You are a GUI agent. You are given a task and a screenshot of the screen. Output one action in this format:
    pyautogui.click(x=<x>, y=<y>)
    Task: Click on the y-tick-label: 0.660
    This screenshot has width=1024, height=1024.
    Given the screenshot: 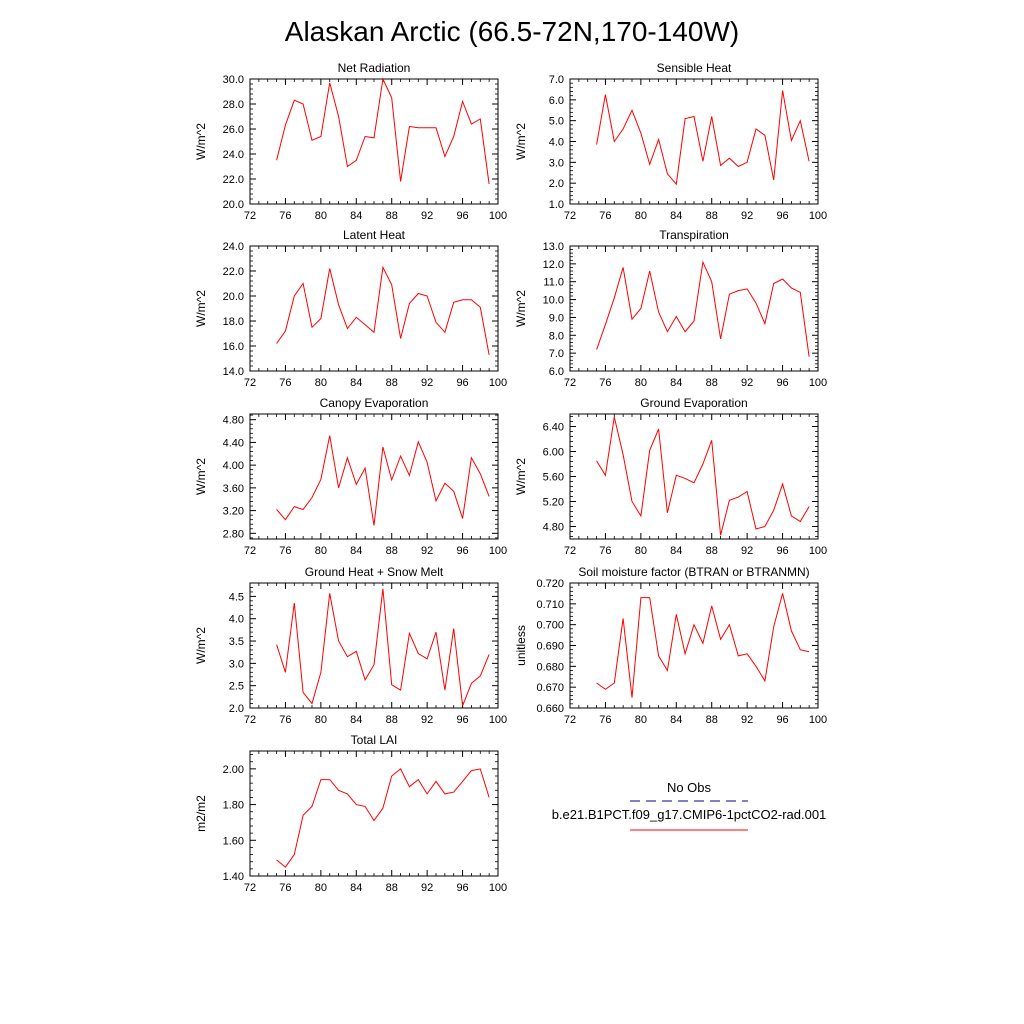 What is the action you would take?
    pyautogui.click(x=550, y=709)
    